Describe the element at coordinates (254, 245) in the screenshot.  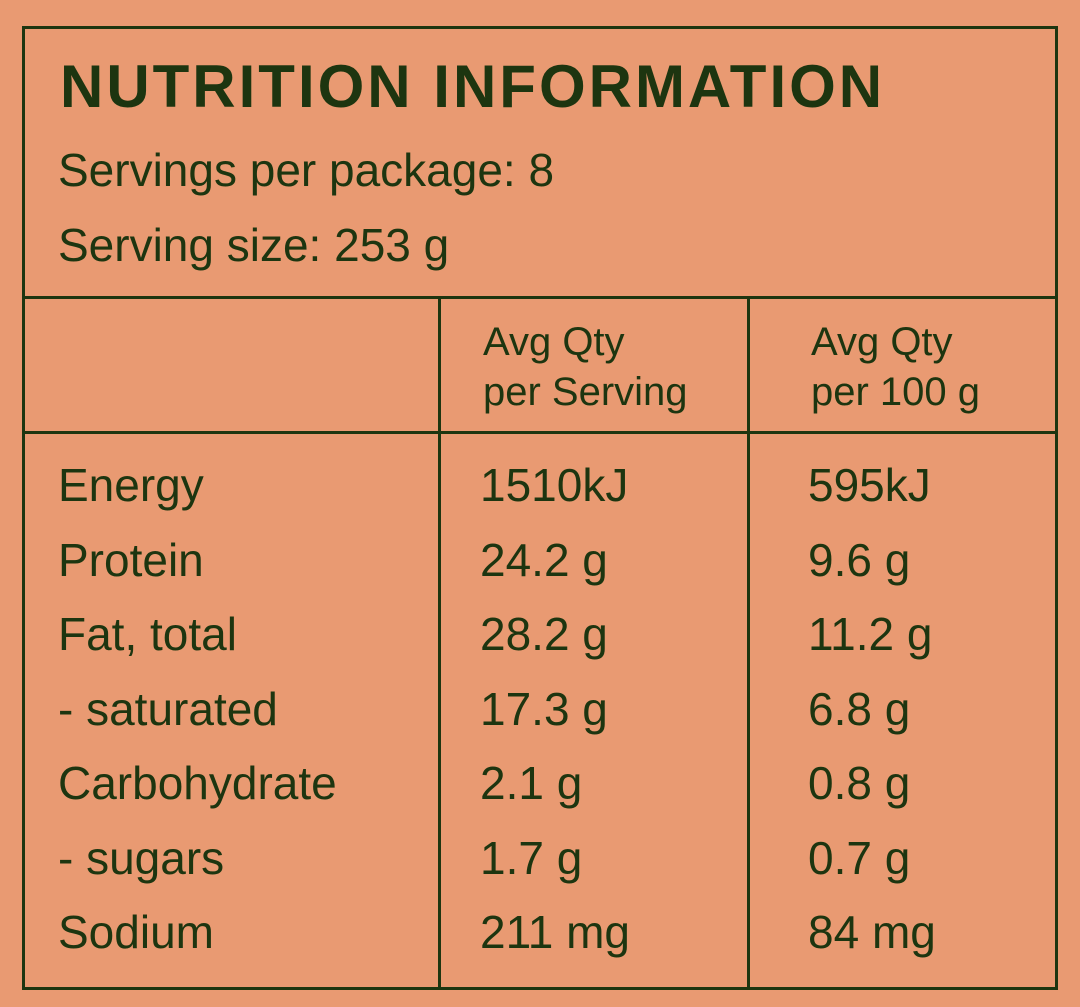
I see `serving-size: Serving size: 253 g` at that location.